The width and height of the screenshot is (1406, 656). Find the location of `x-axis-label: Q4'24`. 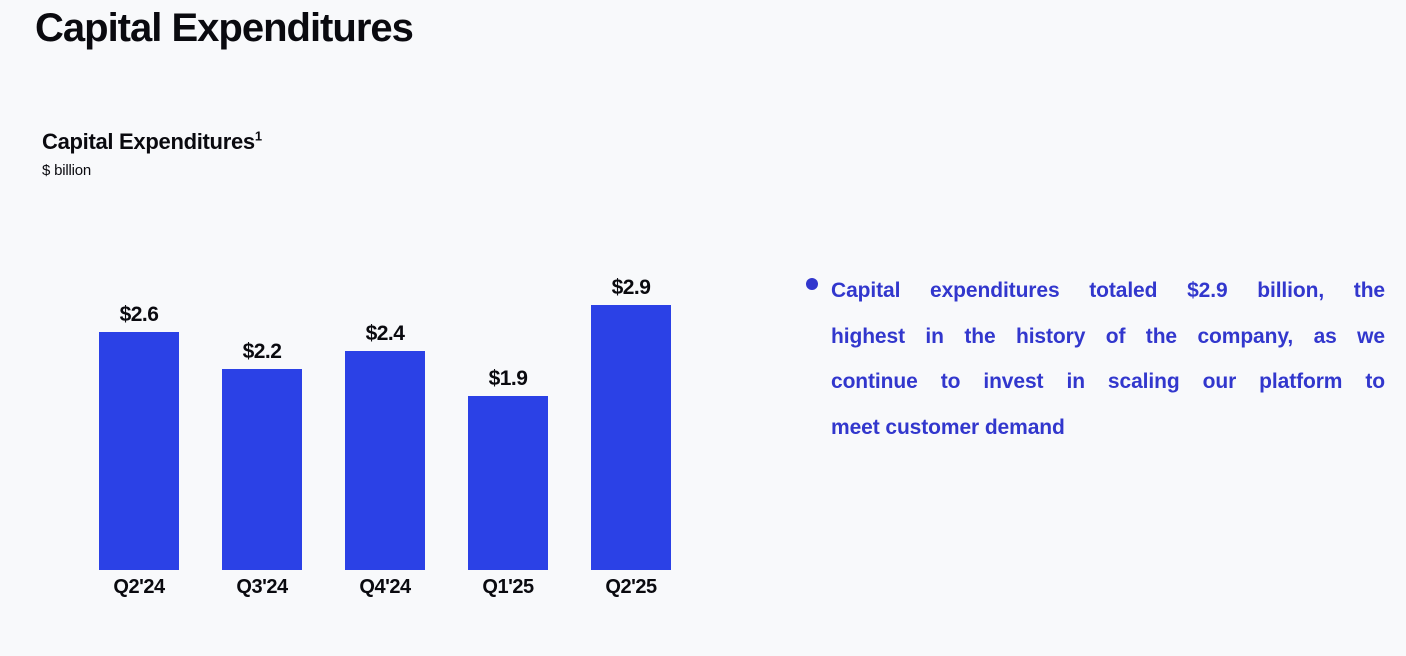

x-axis-label: Q4'24 is located at coordinates (385, 587).